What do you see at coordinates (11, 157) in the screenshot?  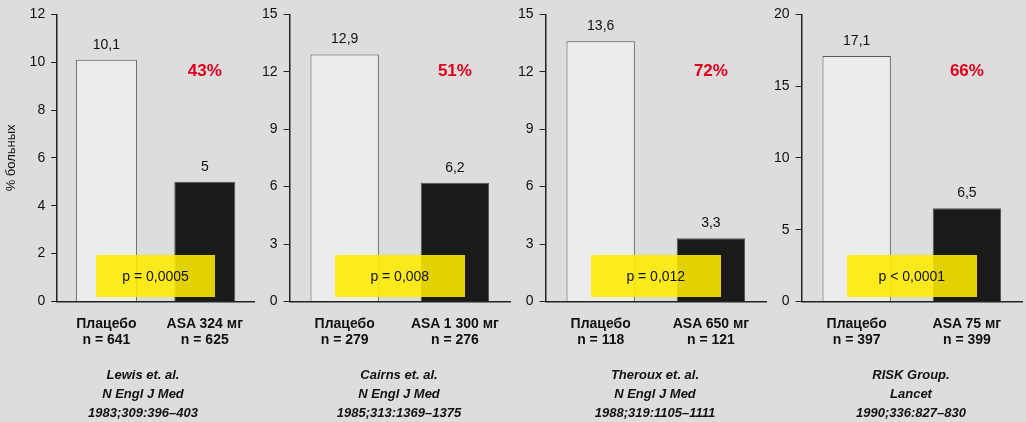 I see `y-axis-title: % больных` at bounding box center [11, 157].